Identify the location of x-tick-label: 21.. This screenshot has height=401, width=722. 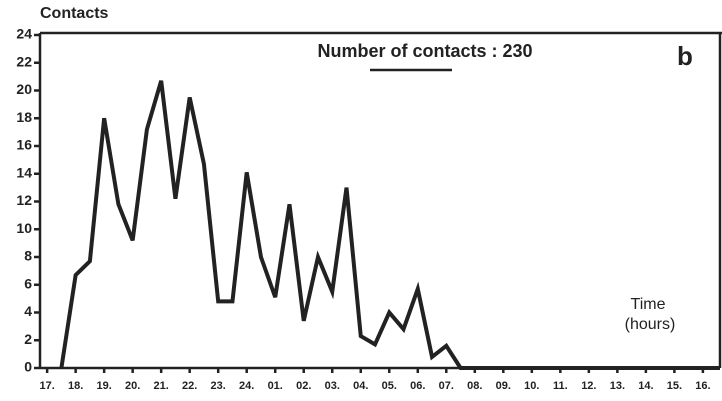
(161, 386).